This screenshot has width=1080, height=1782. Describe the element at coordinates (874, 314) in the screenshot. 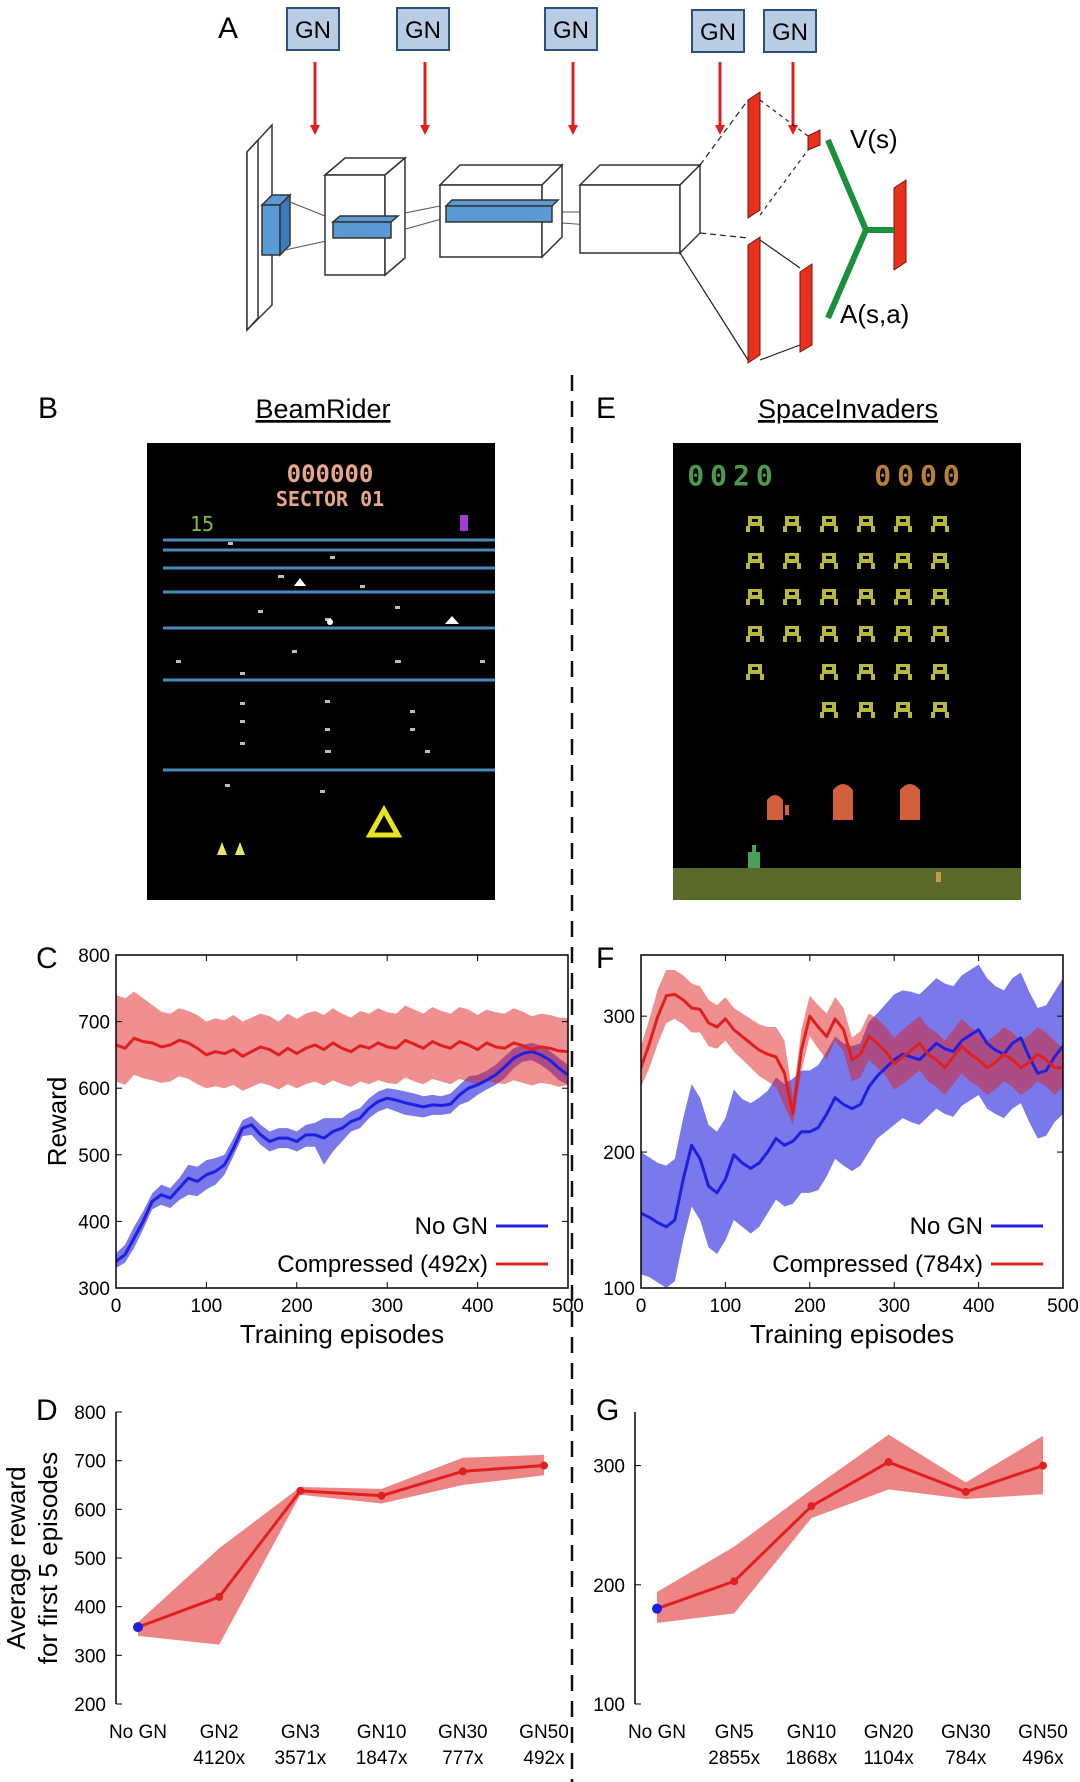

I see `advantage-stream-label: A(s,a)` at that location.